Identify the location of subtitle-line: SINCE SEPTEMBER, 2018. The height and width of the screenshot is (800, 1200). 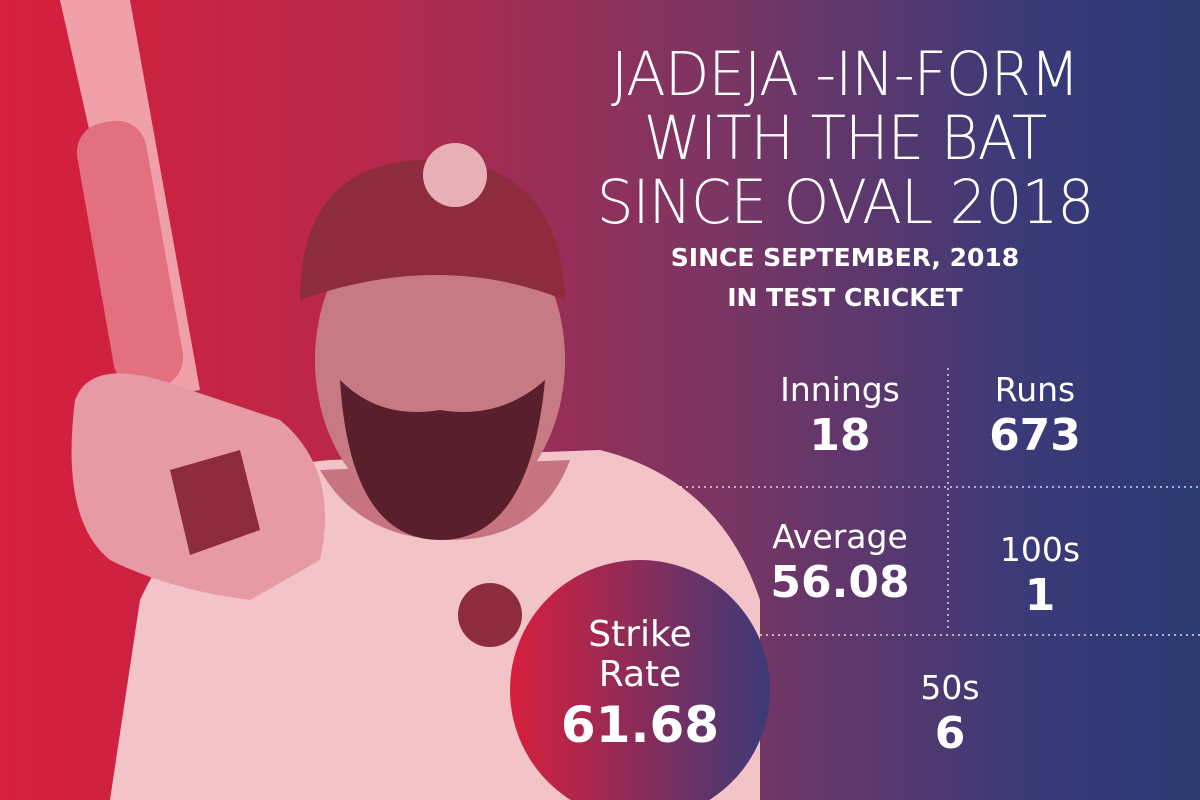
(845, 257).